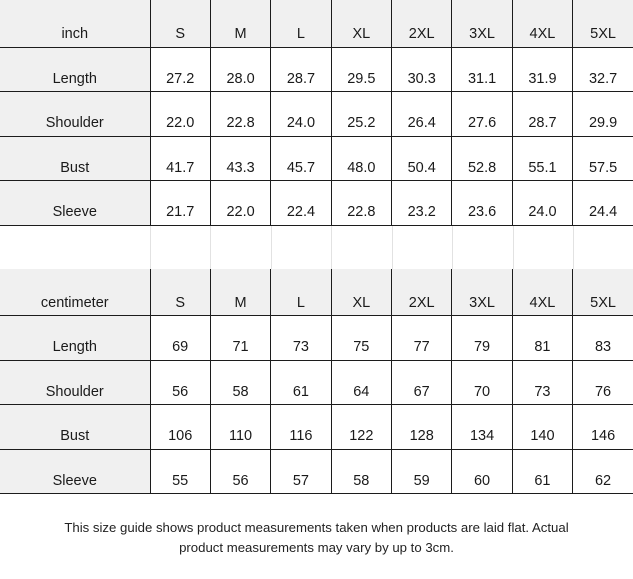  I want to click on cell-sleeve-m: 22.0, so click(241, 203).